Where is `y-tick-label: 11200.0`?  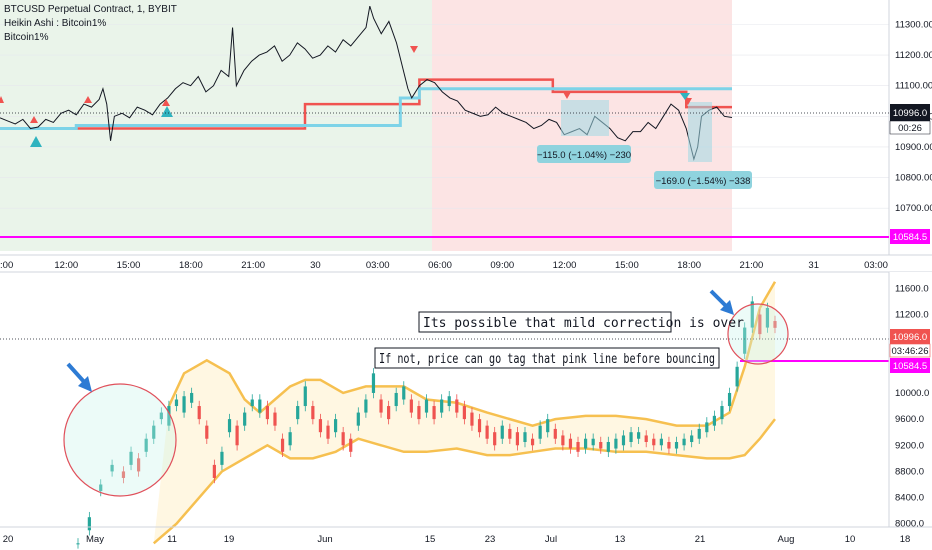
y-tick-label: 11200.0 is located at coordinates (912, 315).